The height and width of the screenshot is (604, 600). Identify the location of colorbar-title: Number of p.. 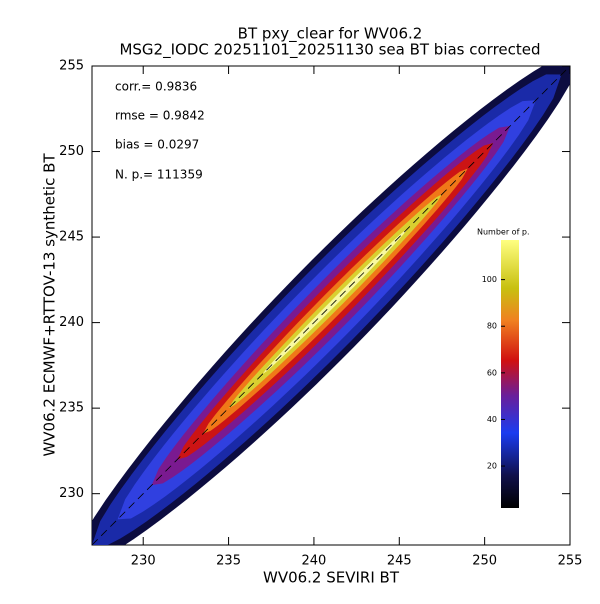
(503, 232).